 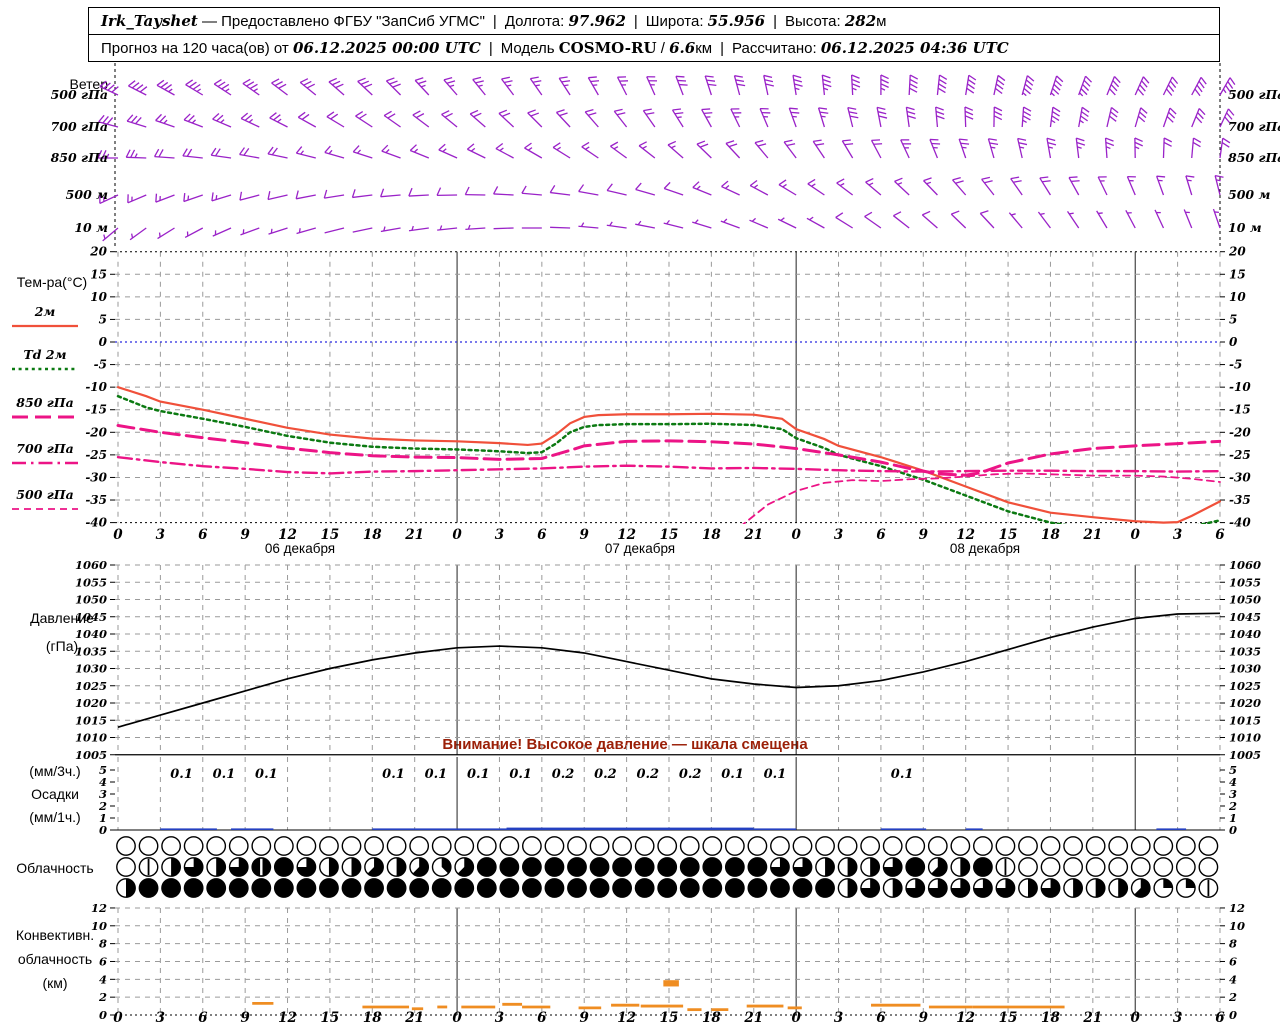 I want to click on svg-text: 1050, so click(x=91, y=600).